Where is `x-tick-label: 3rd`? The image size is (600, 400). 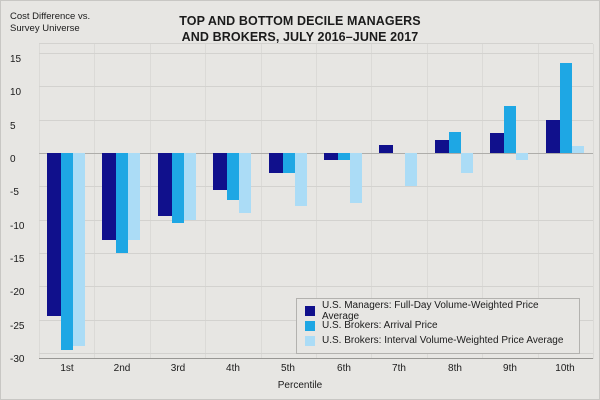
x-tick-label: 3rd is located at coordinates (178, 368).